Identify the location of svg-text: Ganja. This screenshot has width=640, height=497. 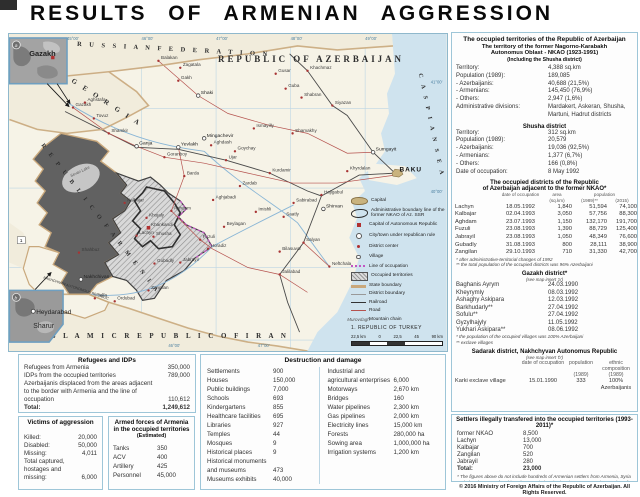
(145, 144).